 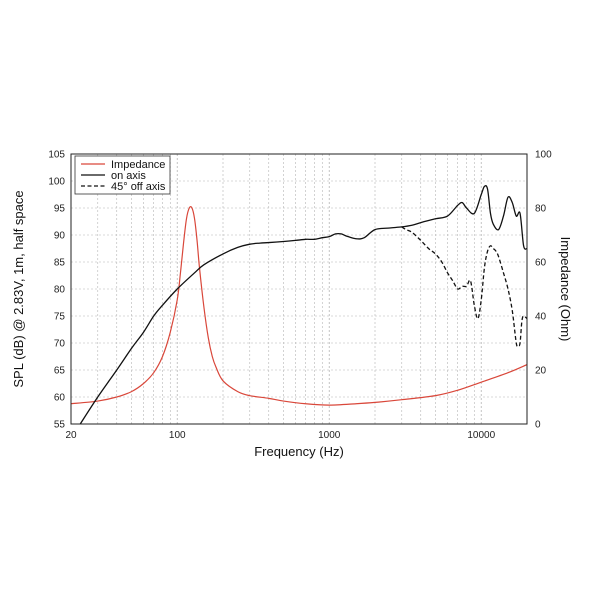 What do you see at coordinates (71, 435) in the screenshot?
I see `x-tick-label: 20` at bounding box center [71, 435].